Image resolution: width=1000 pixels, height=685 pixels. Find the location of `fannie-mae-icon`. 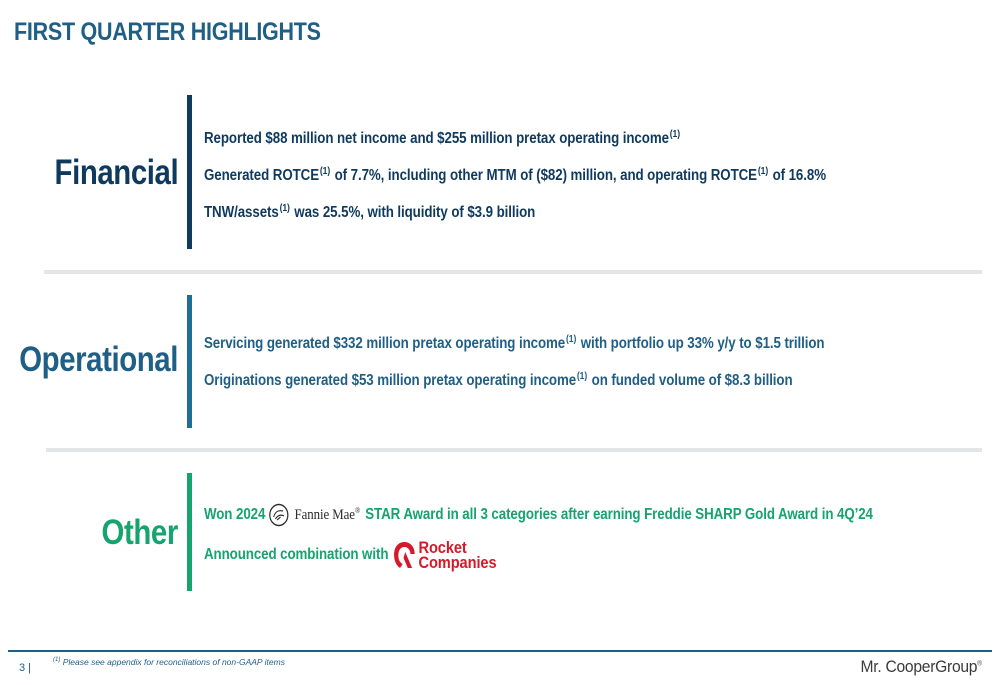

fannie-mae-icon is located at coordinates (279, 515).